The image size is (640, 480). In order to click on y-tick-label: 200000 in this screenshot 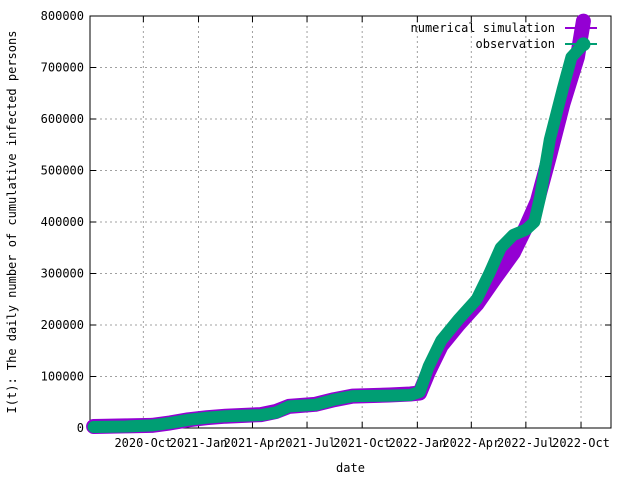, I will do `click(62, 325)`.